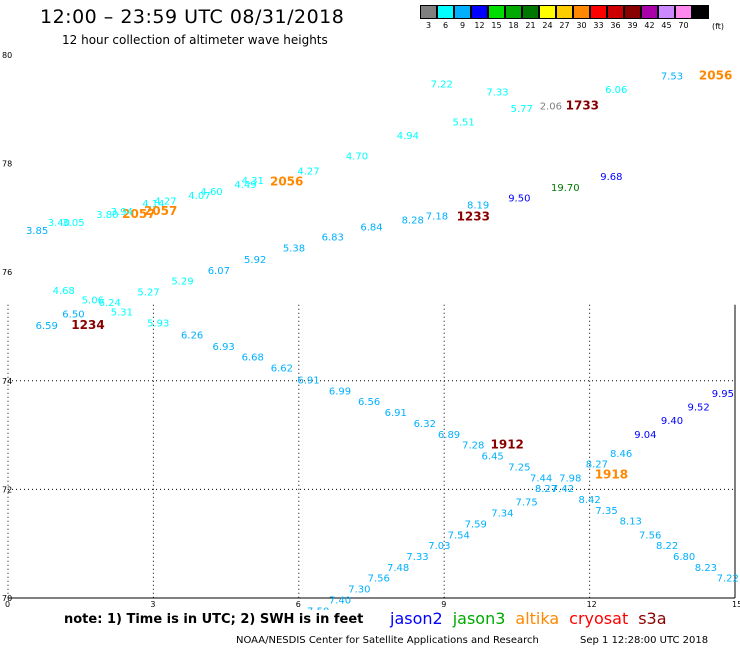  What do you see at coordinates (611, 177) in the screenshot?
I see `wave-height-point: 9.68` at bounding box center [611, 177].